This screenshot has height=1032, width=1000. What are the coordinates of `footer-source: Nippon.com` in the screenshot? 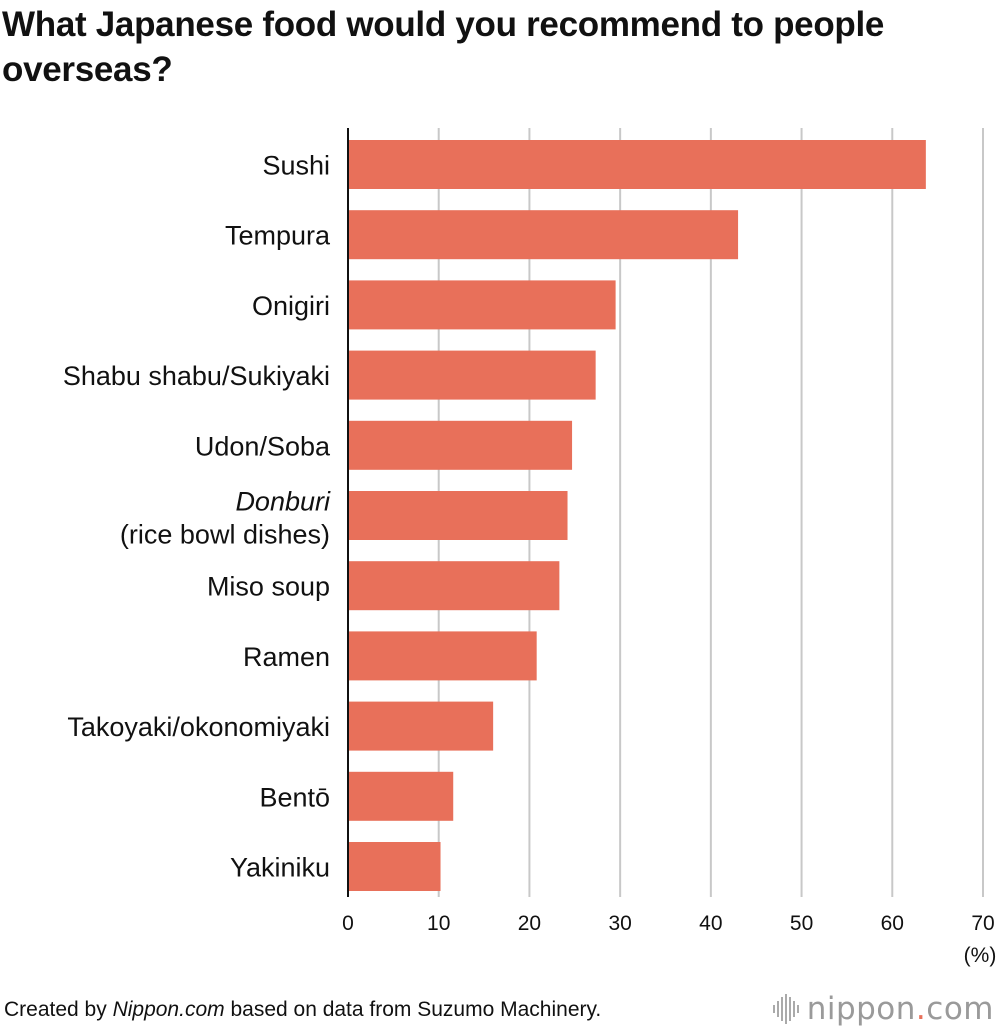 It's located at (168, 1009).